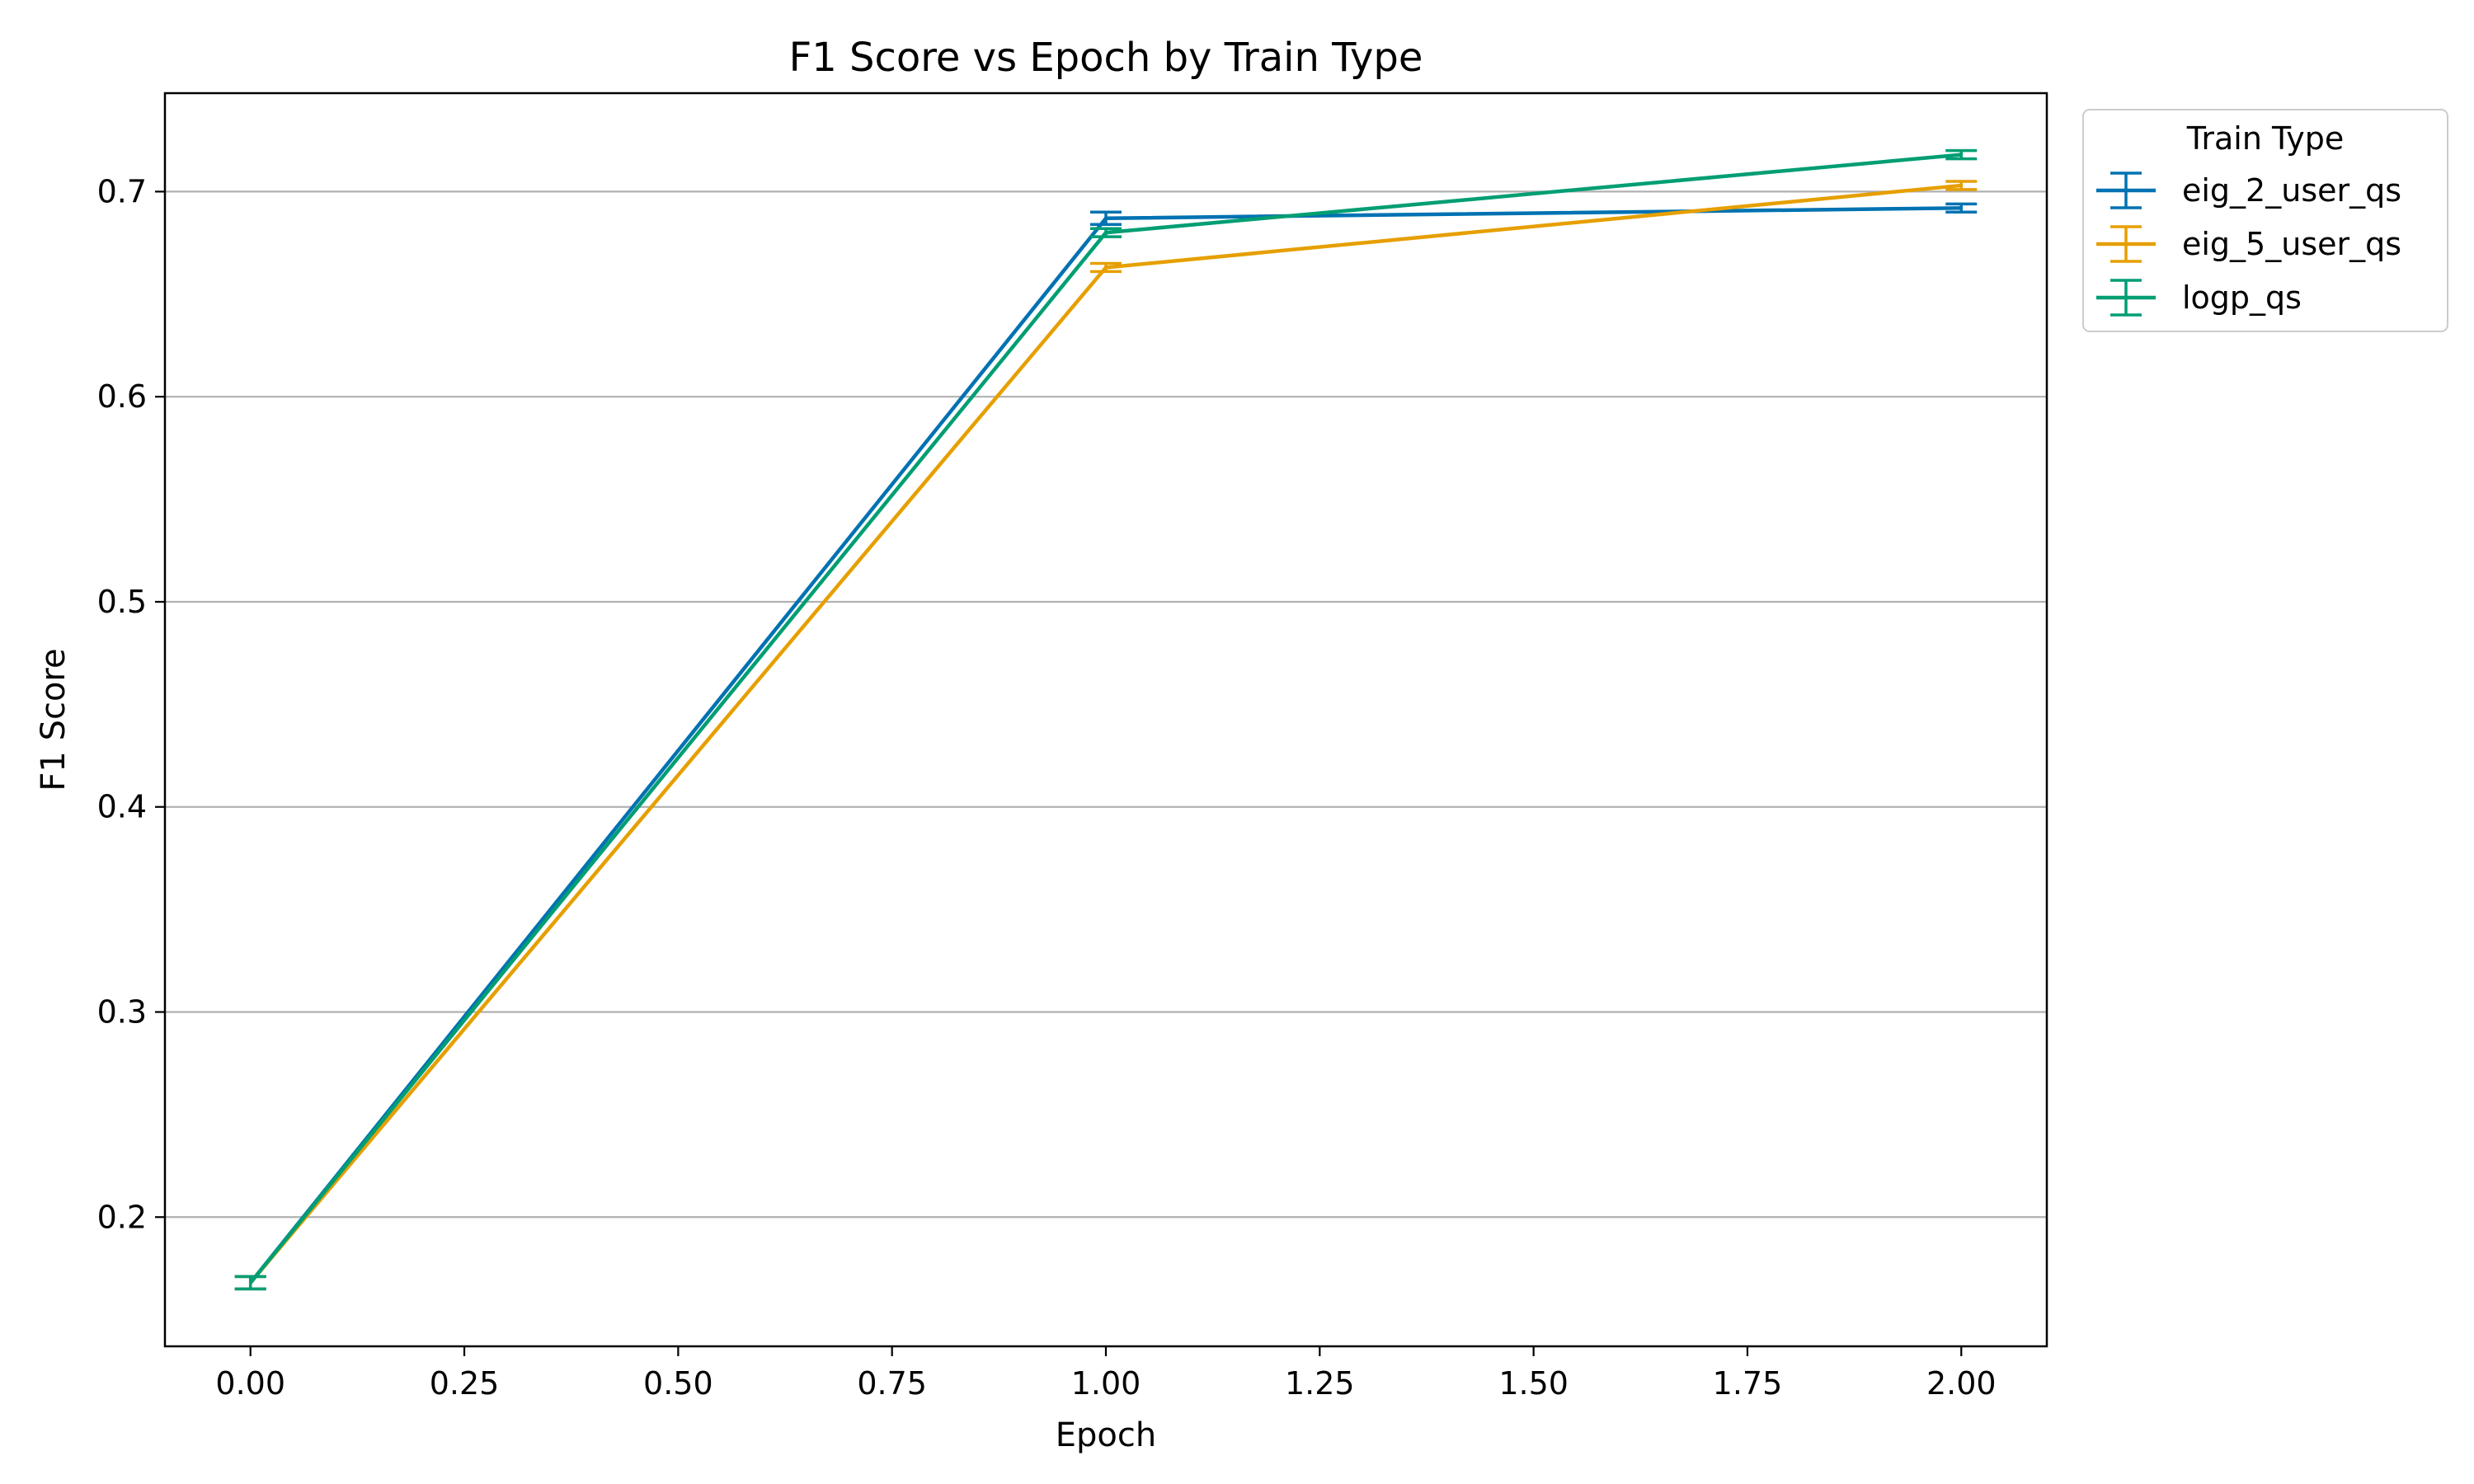 The width and height of the screenshot is (2474, 1484). Describe the element at coordinates (1961, 1383) in the screenshot. I see `x-tick-label: 2.00` at that location.